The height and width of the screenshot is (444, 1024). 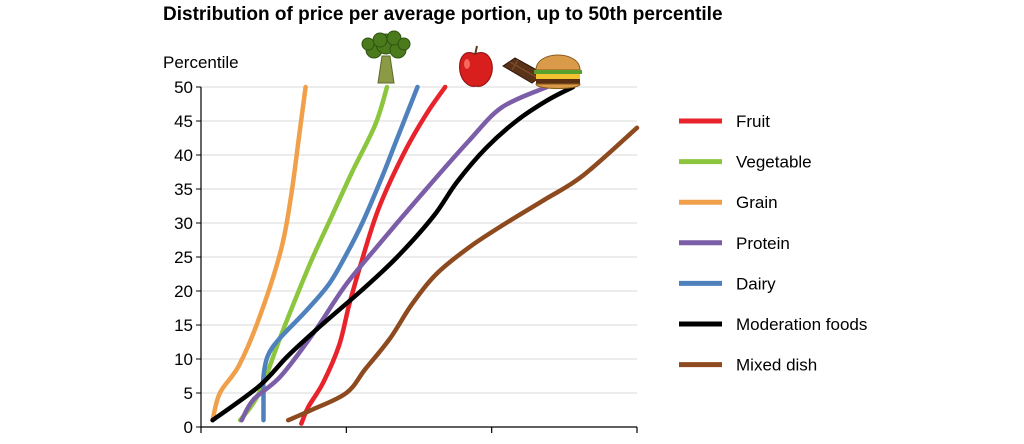 What do you see at coordinates (756, 283) in the screenshot?
I see `legend-label: Dairy` at bounding box center [756, 283].